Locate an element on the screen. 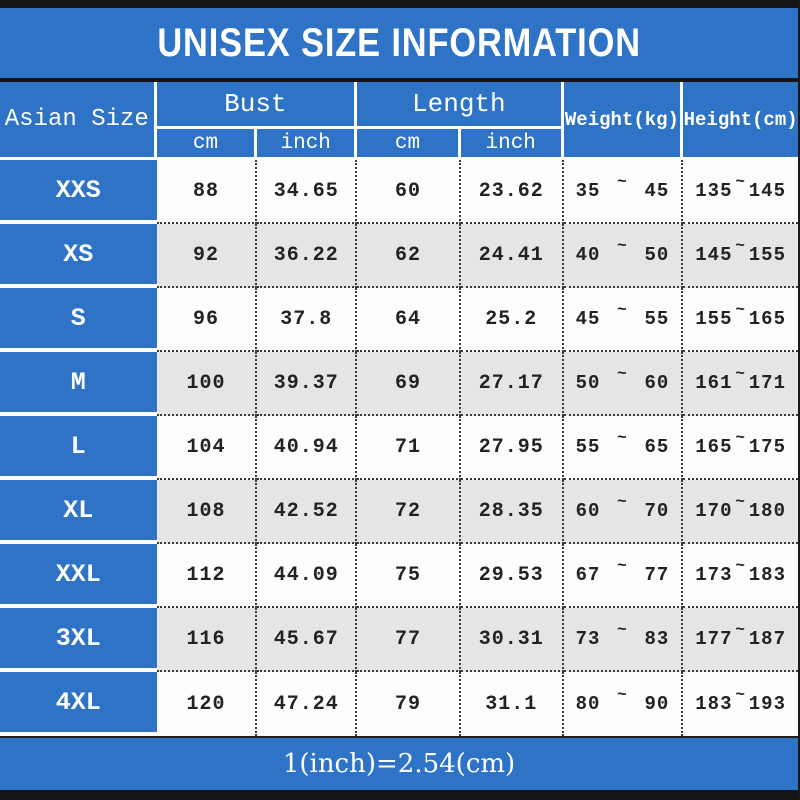 The width and height of the screenshot is (800, 800). size-row: 4XL 120 47.24 79 31.1 80 ~90 183 ~193 is located at coordinates (399, 704).